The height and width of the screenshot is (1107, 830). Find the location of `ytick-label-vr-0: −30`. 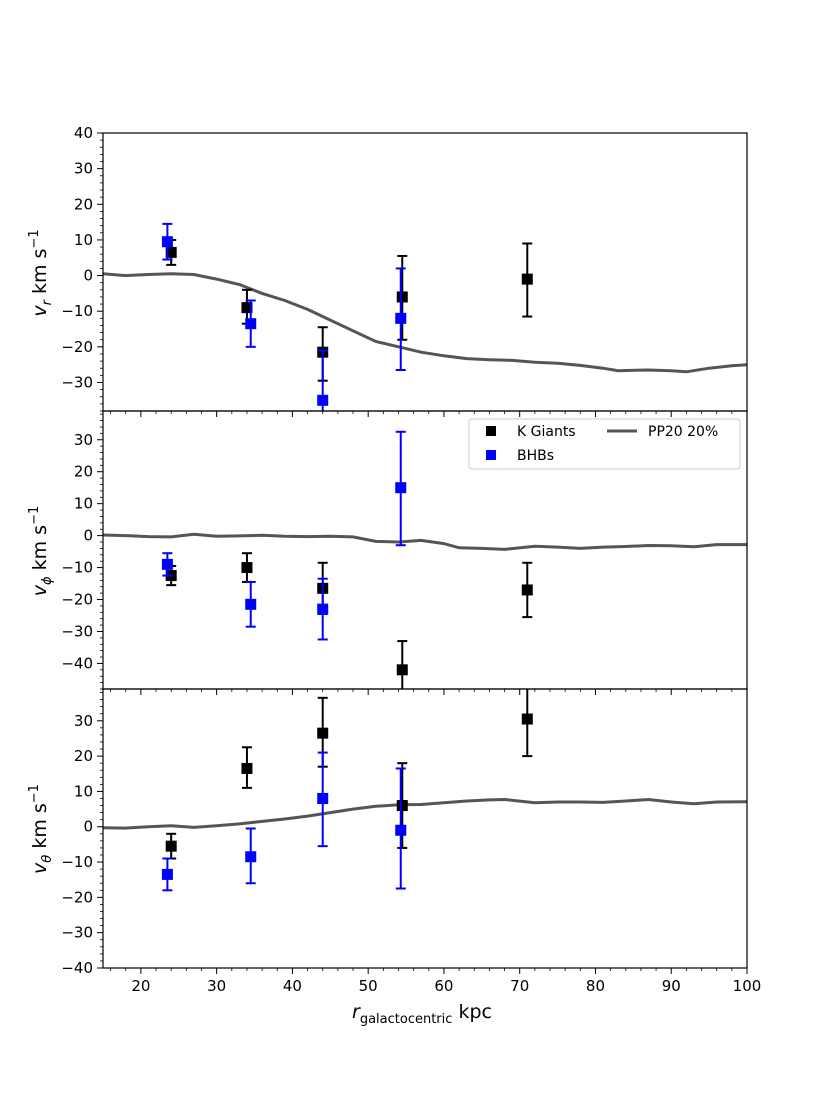

ytick-label-vr-0: −30 is located at coordinates (77, 382).